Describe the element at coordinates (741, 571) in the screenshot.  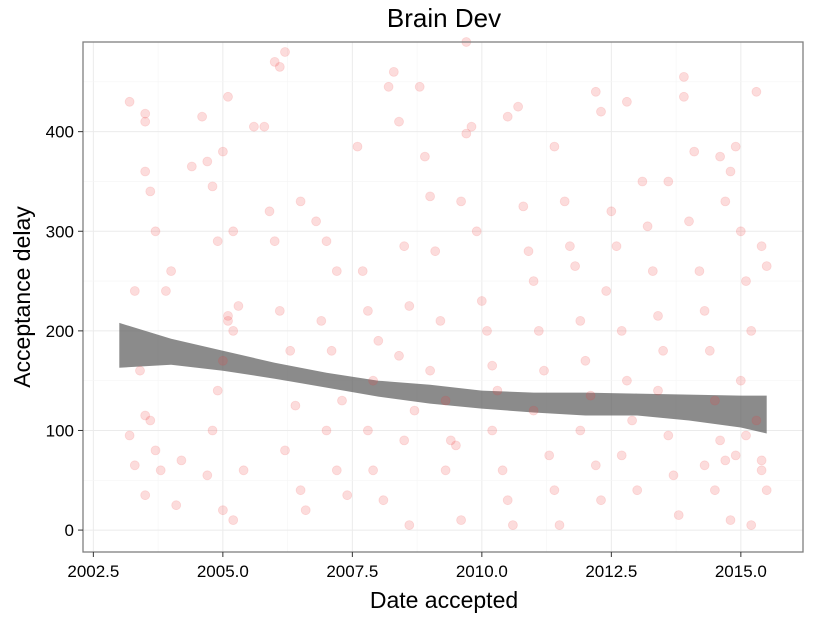
I see `x-tick-label: 2015.0` at that location.